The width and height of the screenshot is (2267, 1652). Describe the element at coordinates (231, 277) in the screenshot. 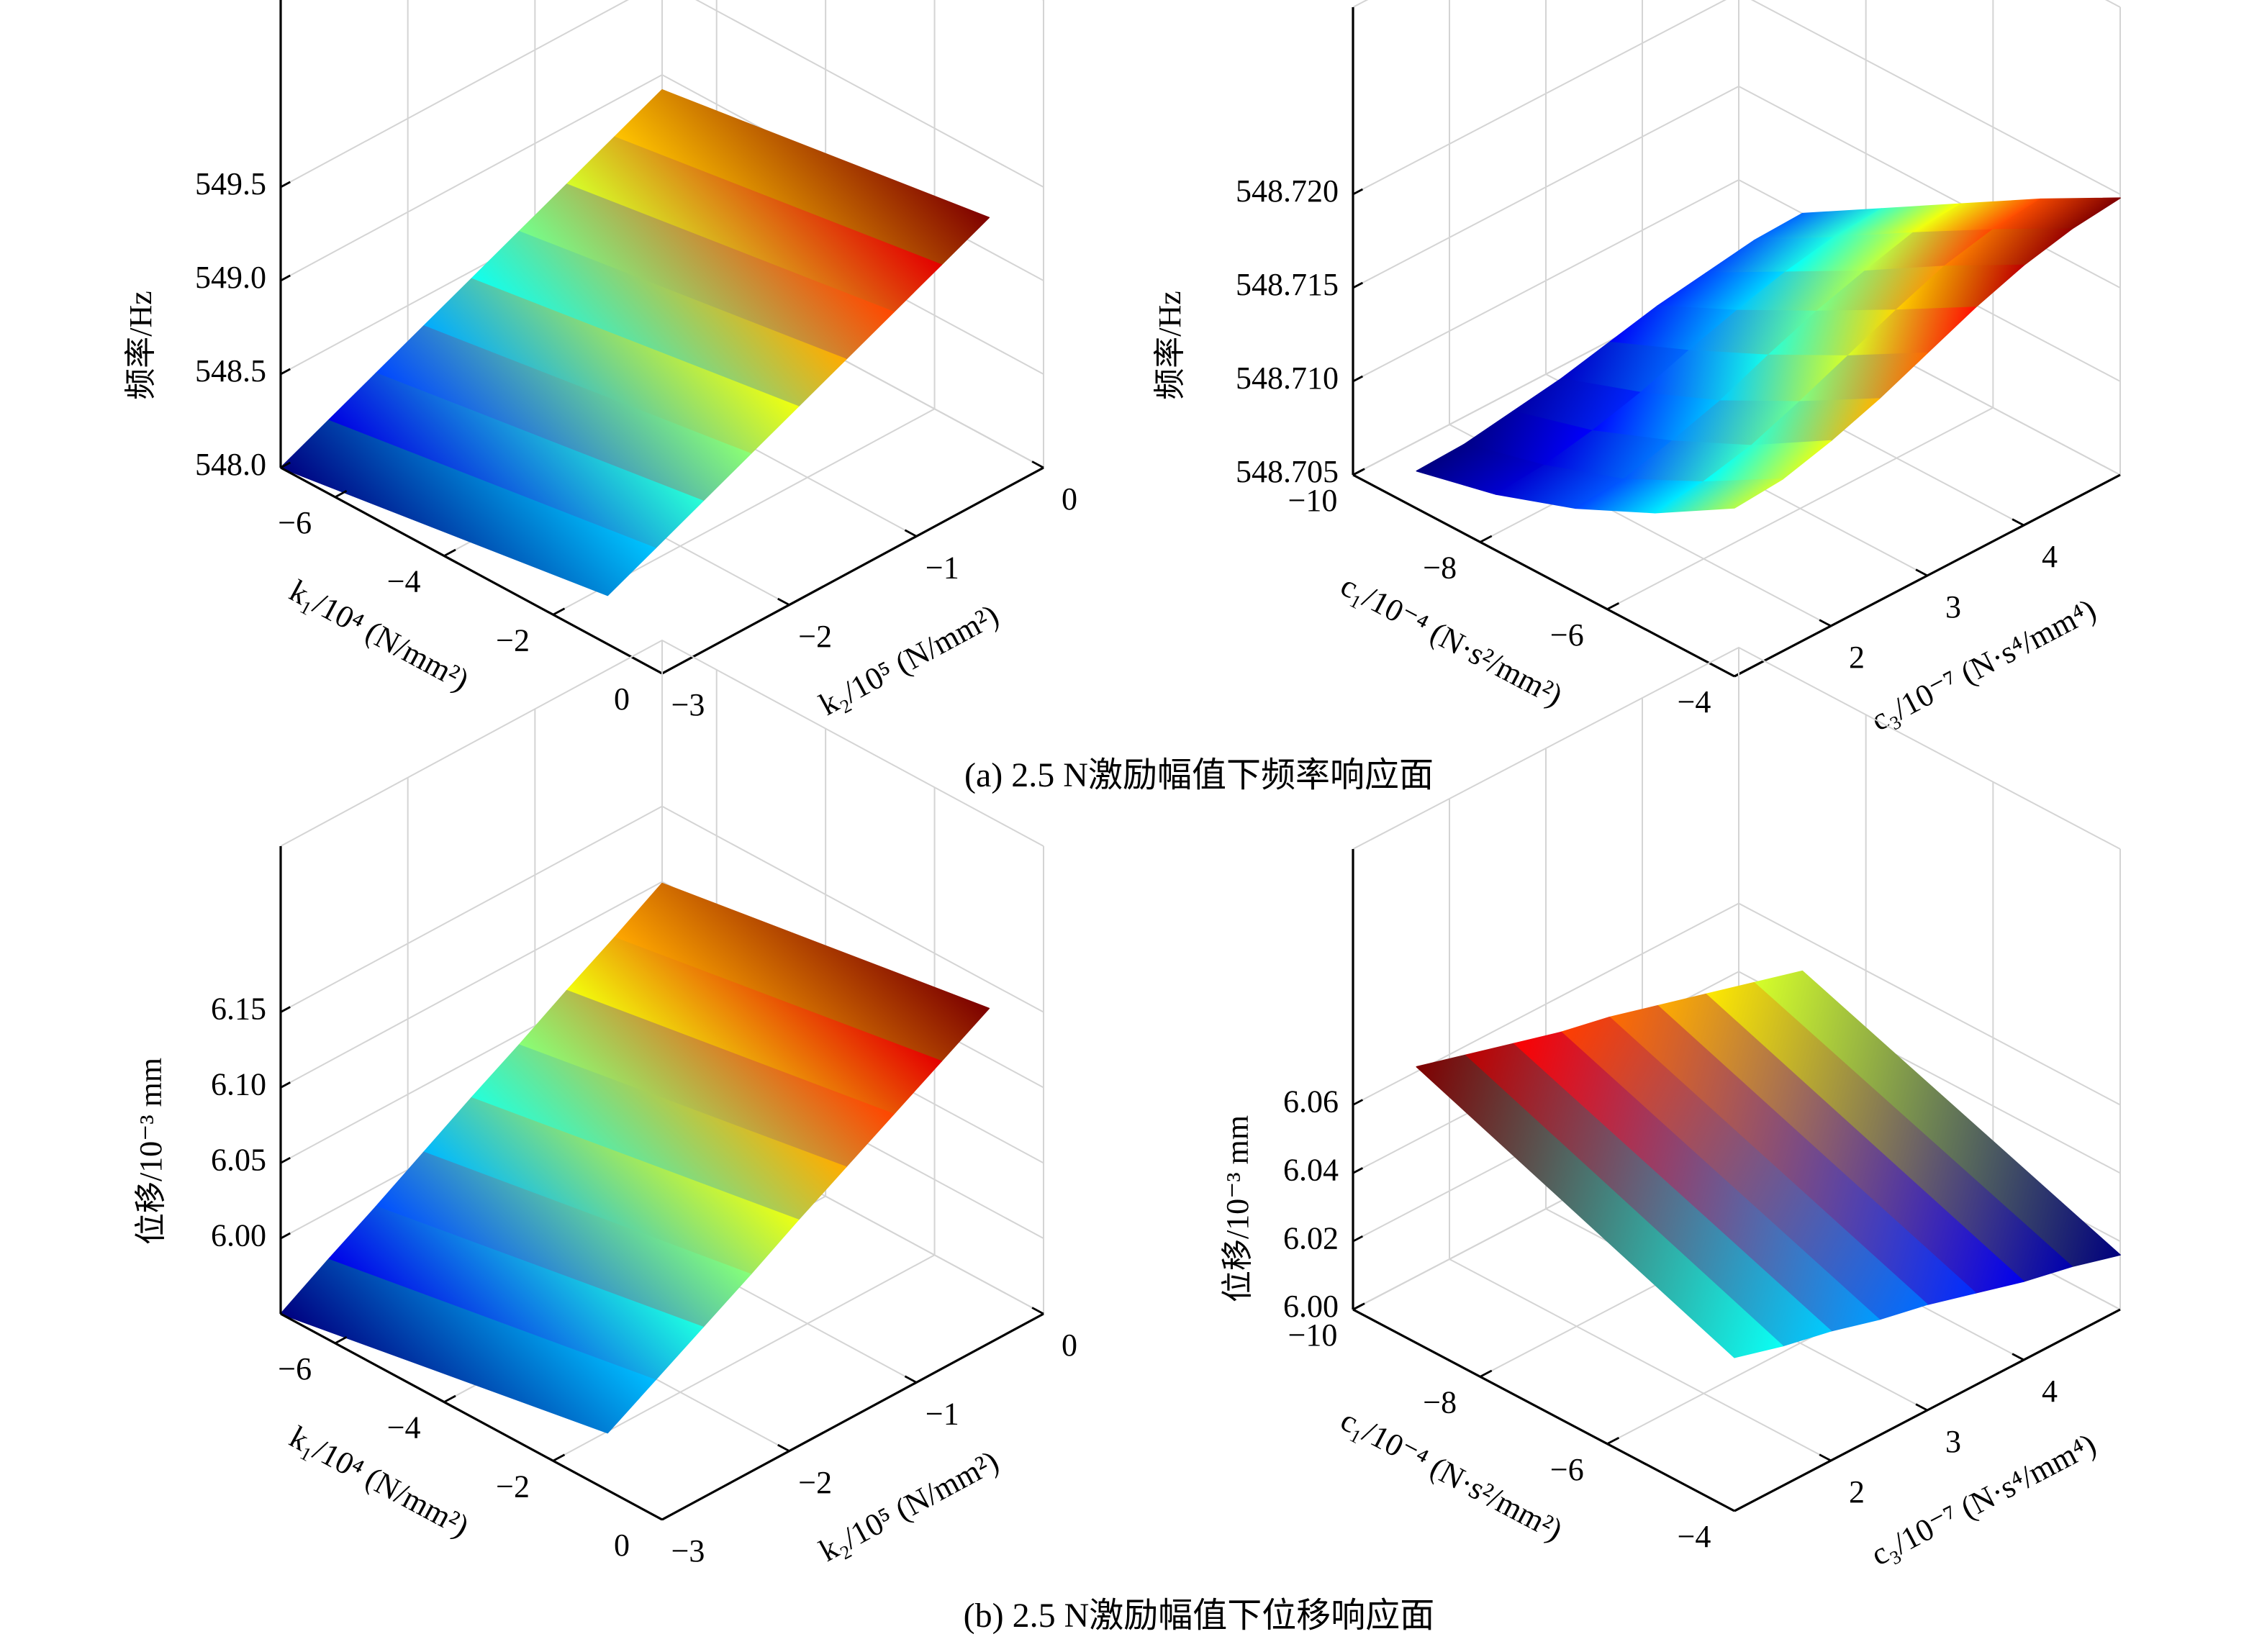

I see `z-tick-label: 549.0` at that location.